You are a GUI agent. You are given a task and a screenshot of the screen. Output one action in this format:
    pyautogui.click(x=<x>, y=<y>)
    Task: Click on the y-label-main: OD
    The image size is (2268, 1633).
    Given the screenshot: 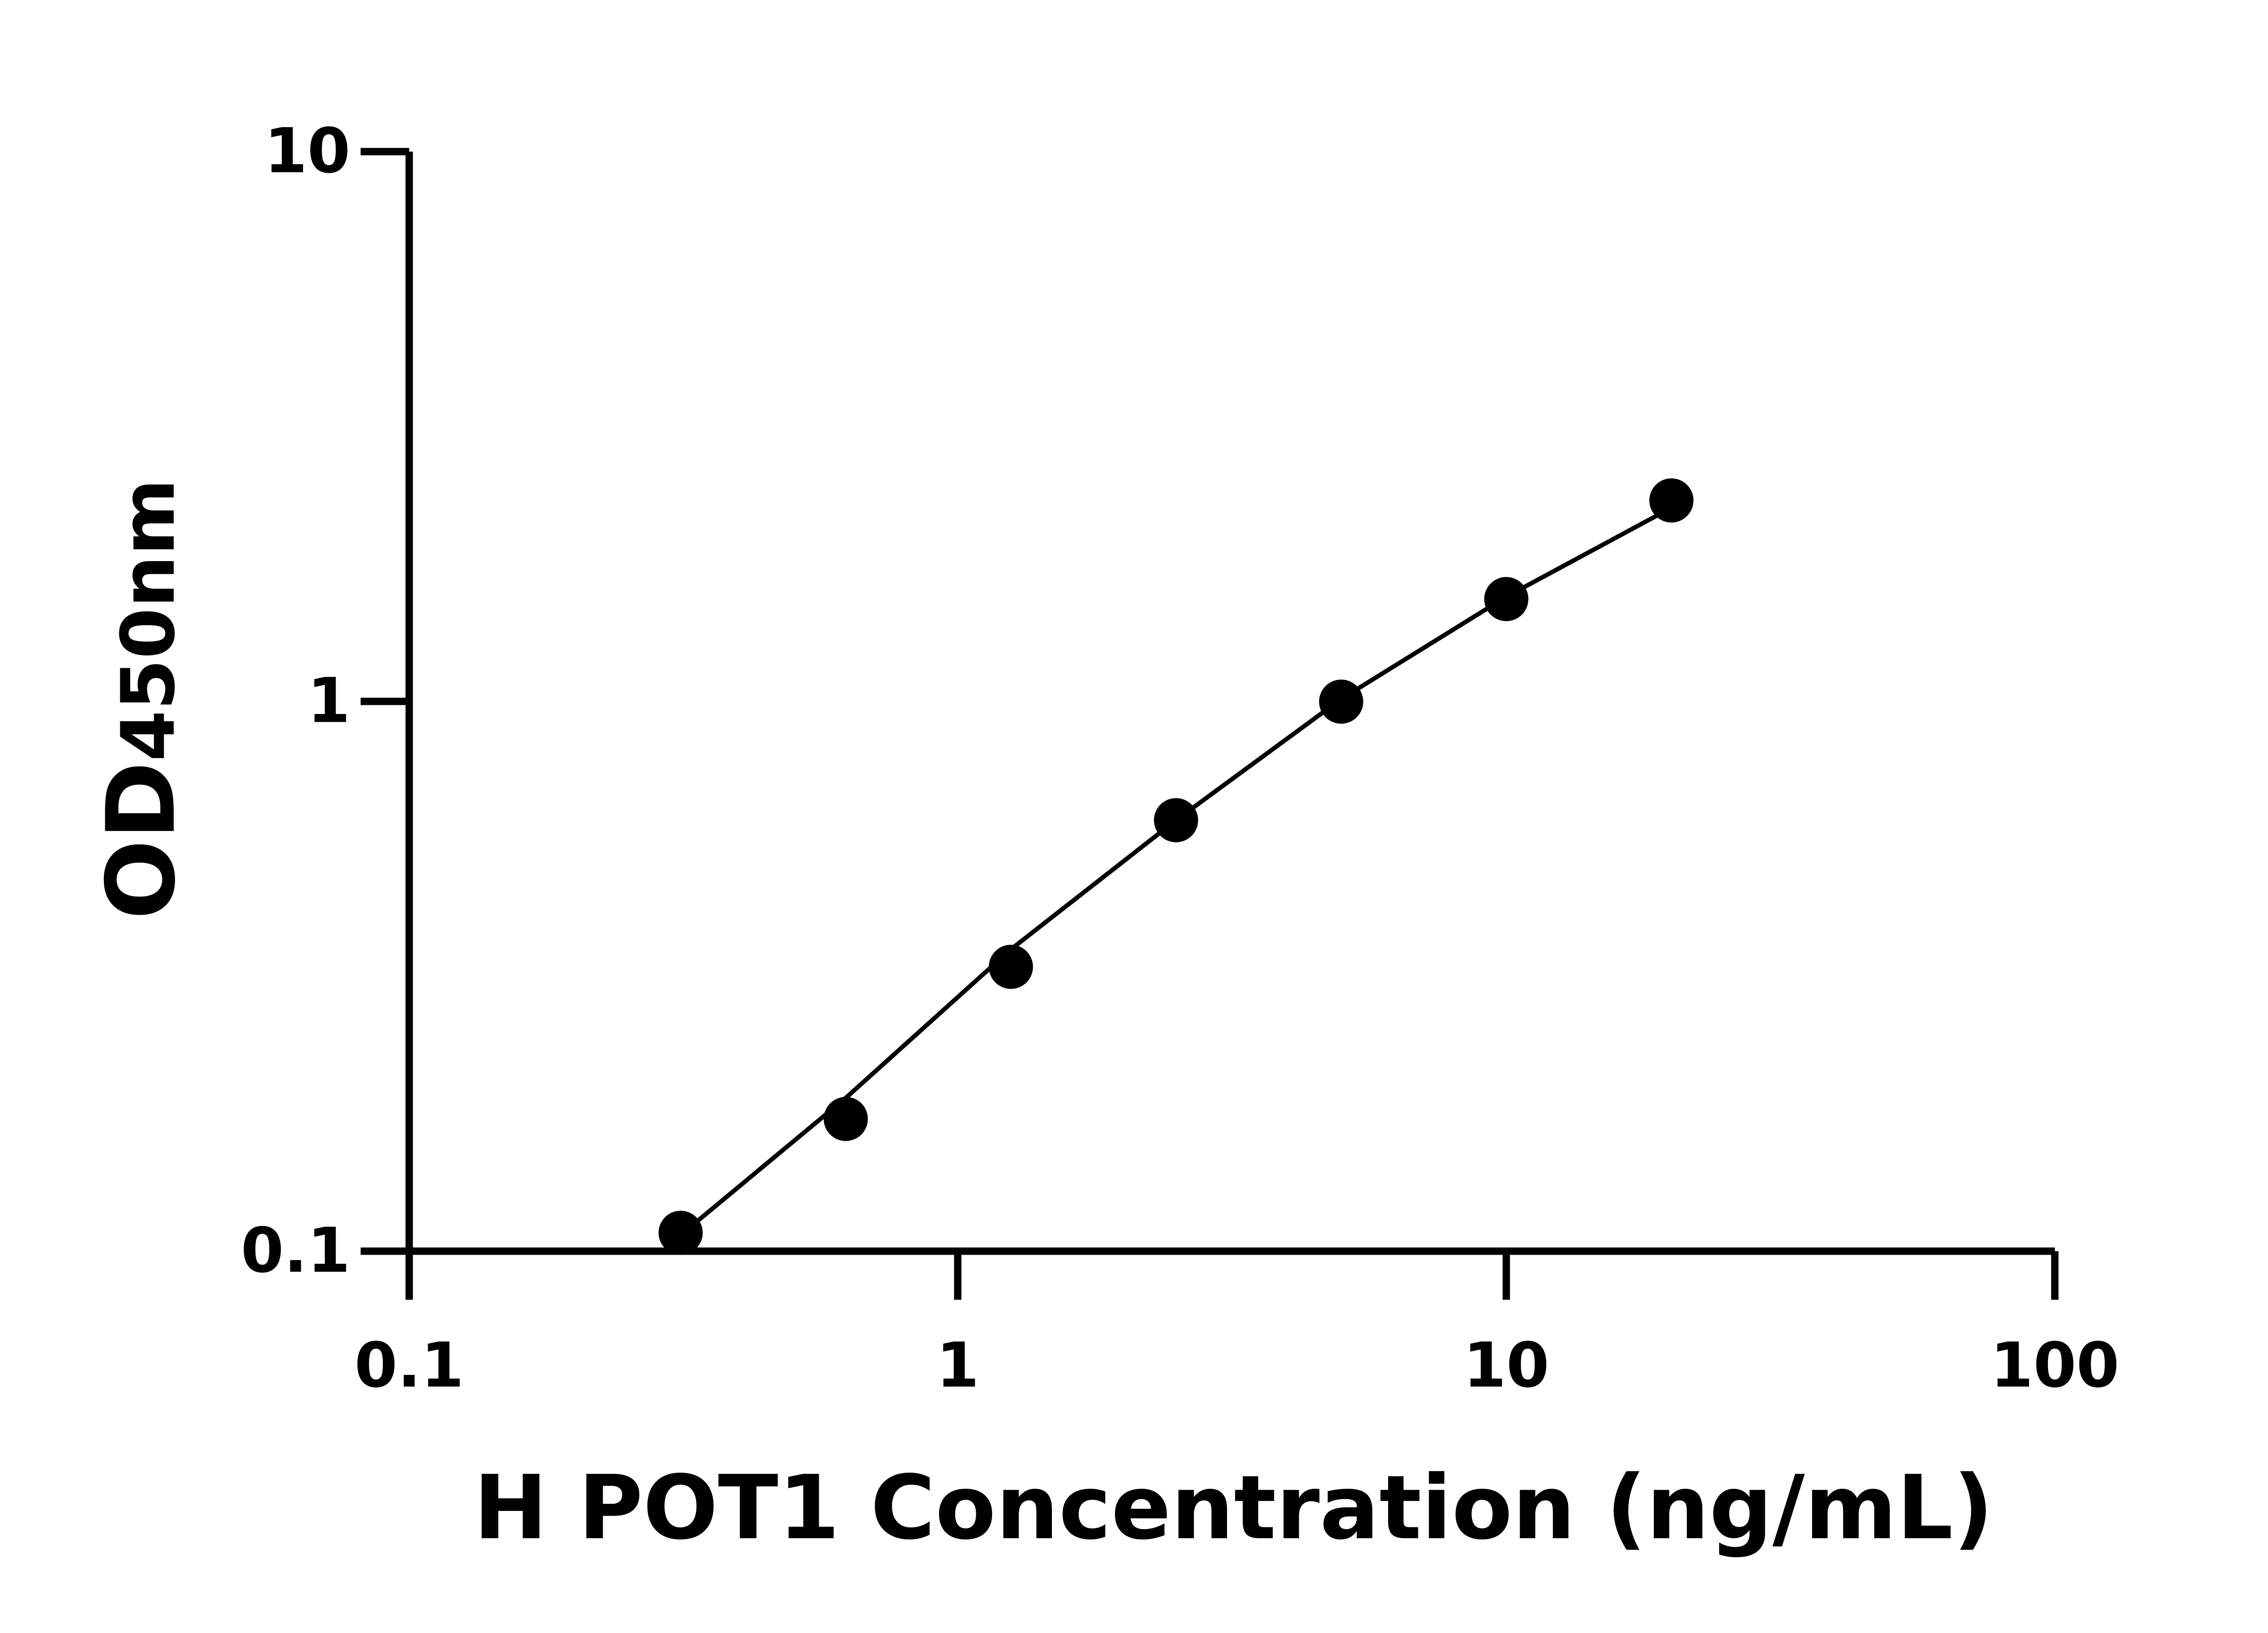 What is the action you would take?
    pyautogui.click(x=141, y=841)
    